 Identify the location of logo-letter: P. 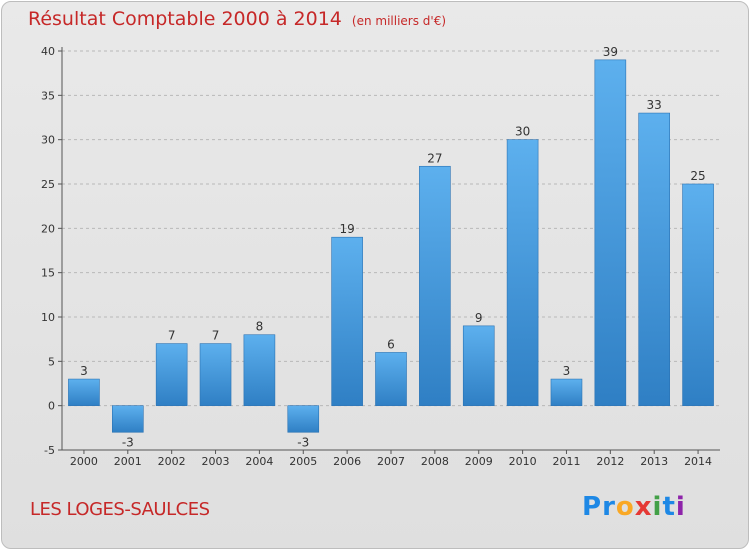
(592, 507).